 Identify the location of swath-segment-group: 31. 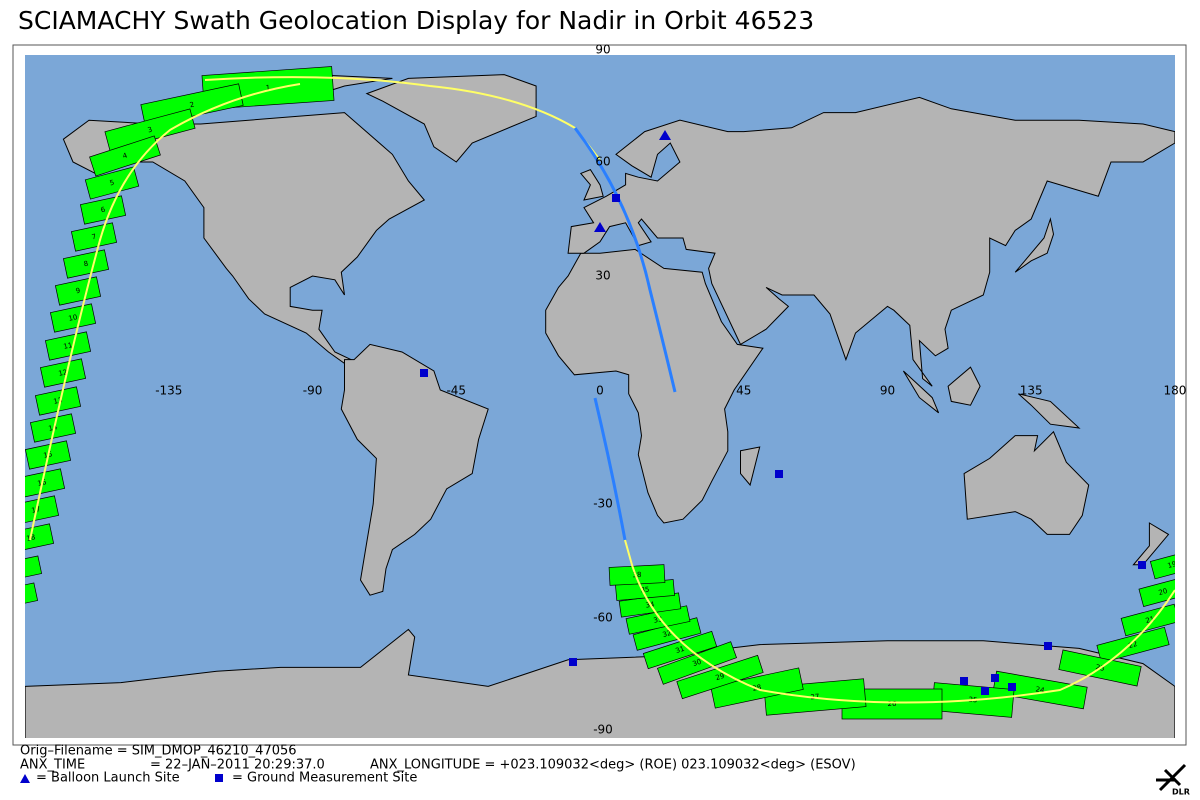
(680, 650).